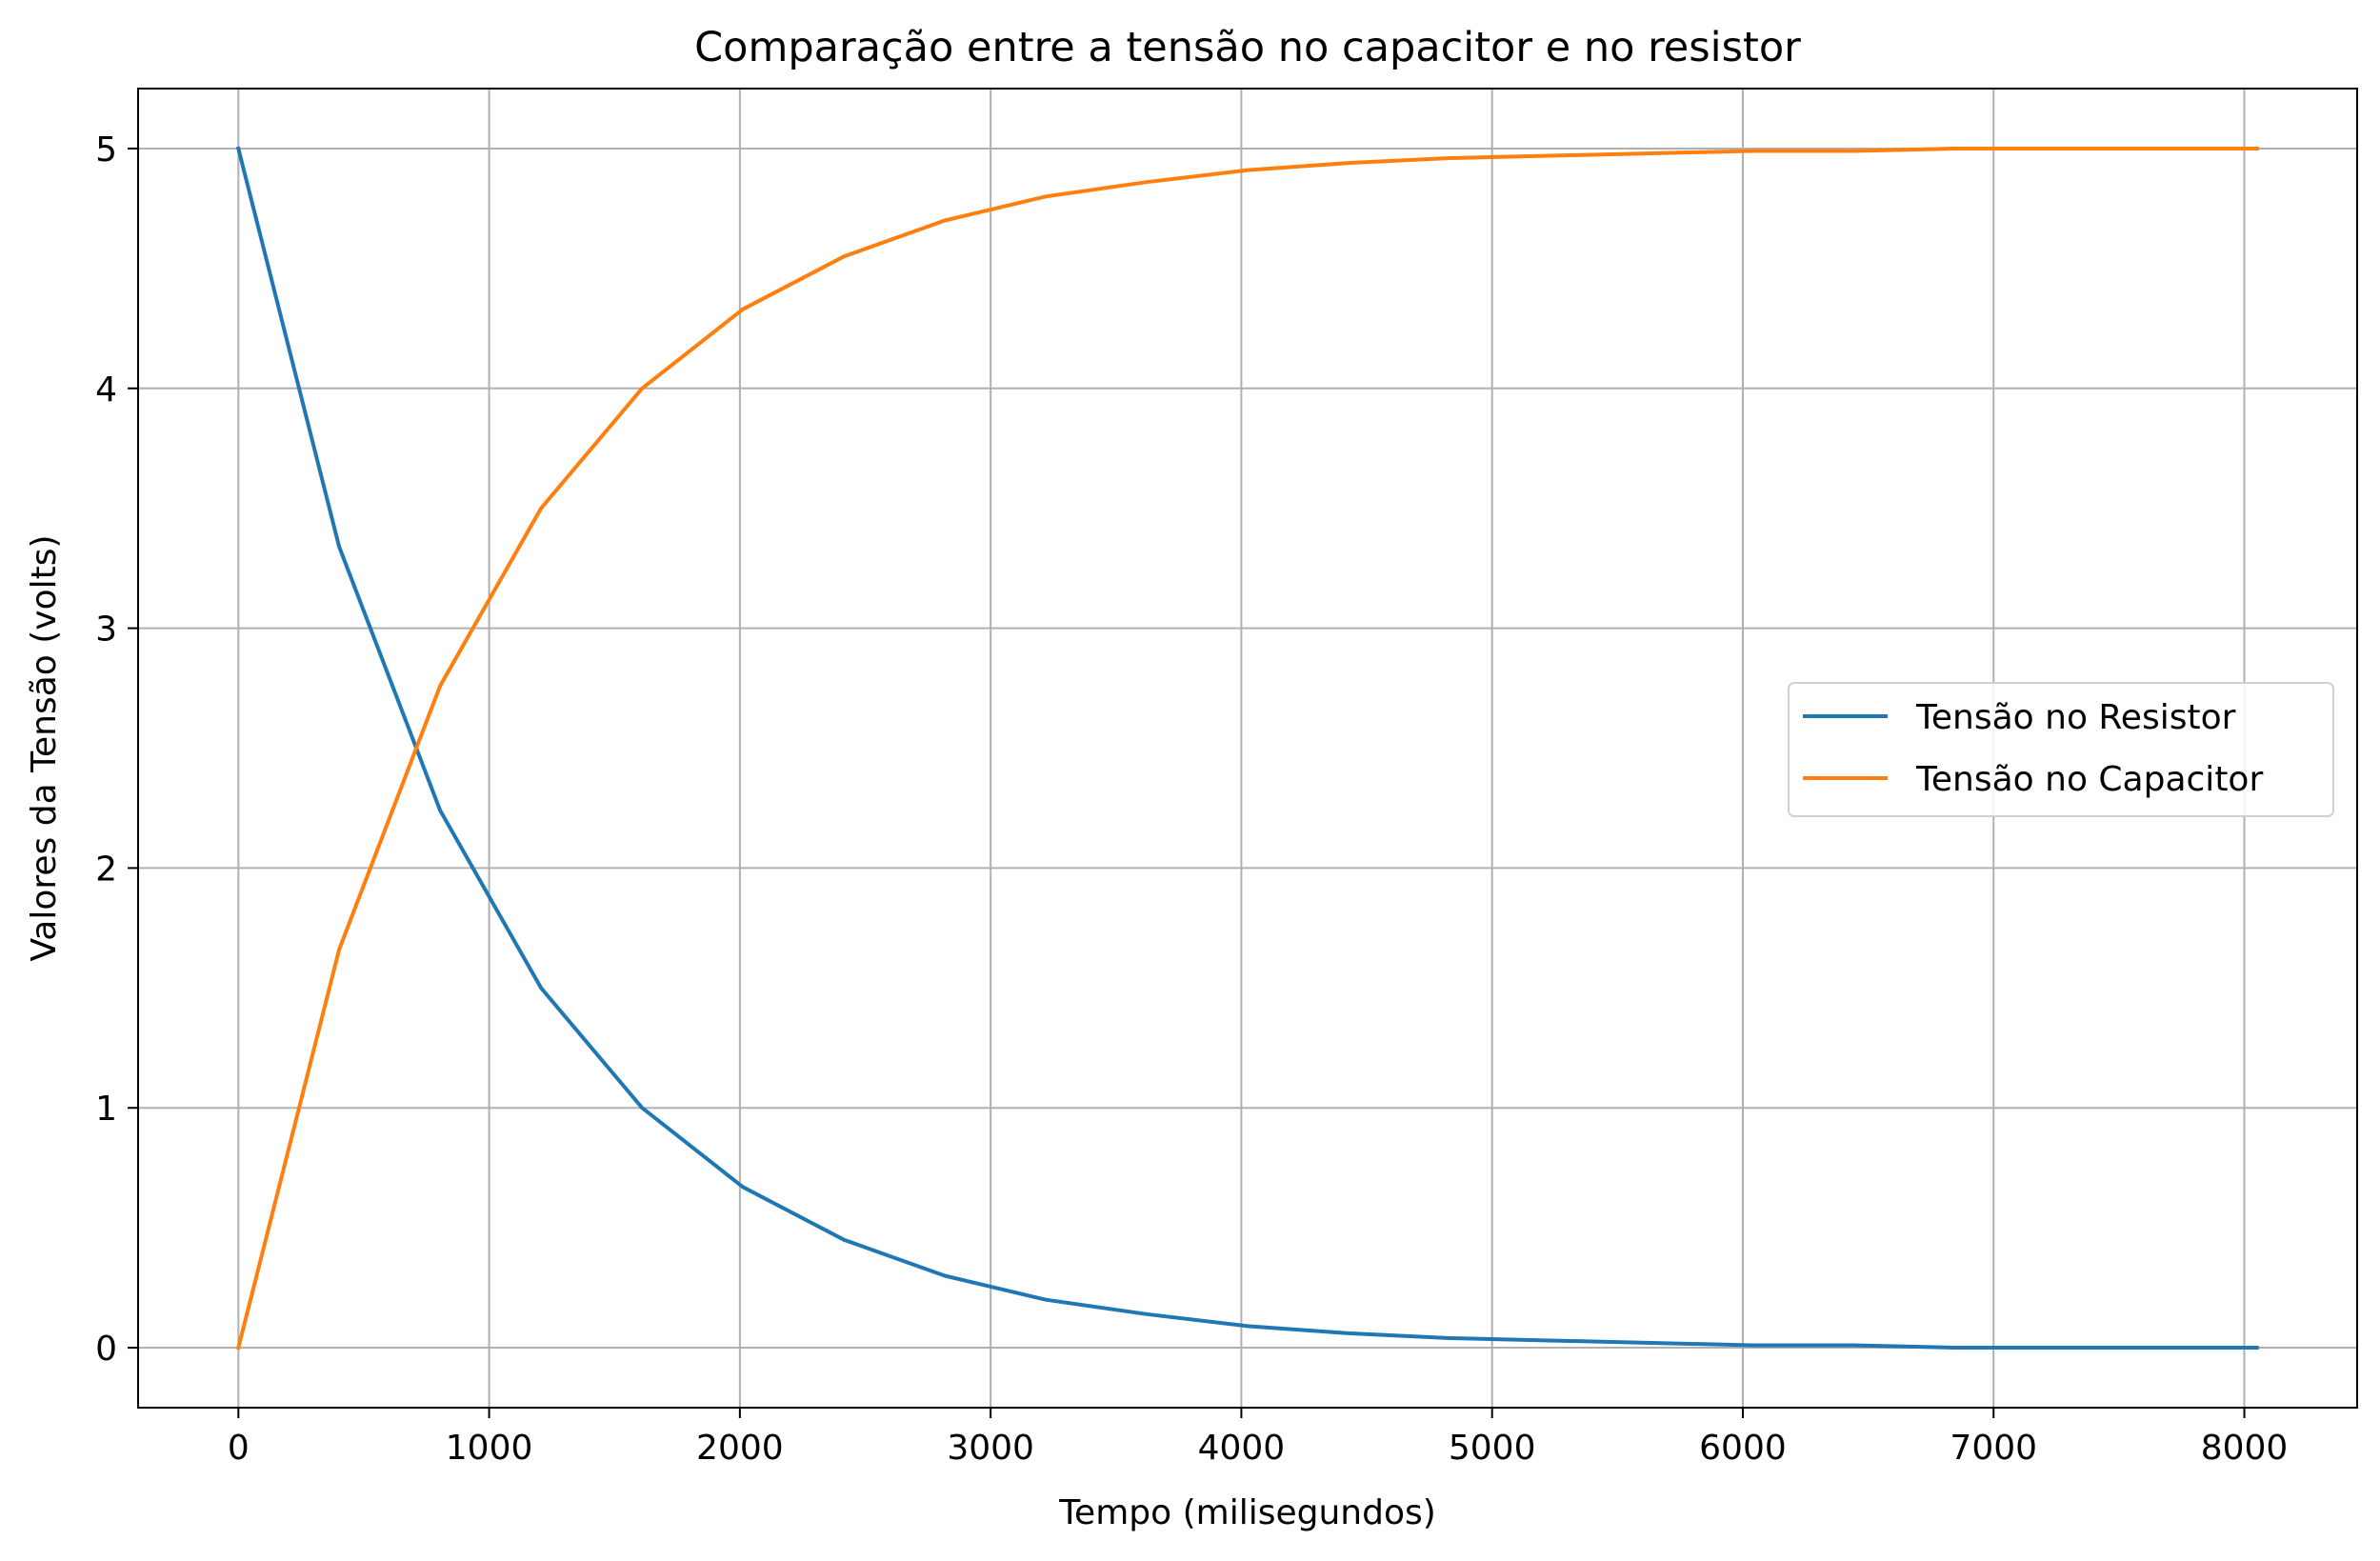  Describe the element at coordinates (489, 1448) in the screenshot. I see `x-tick-label: 1000` at that location.